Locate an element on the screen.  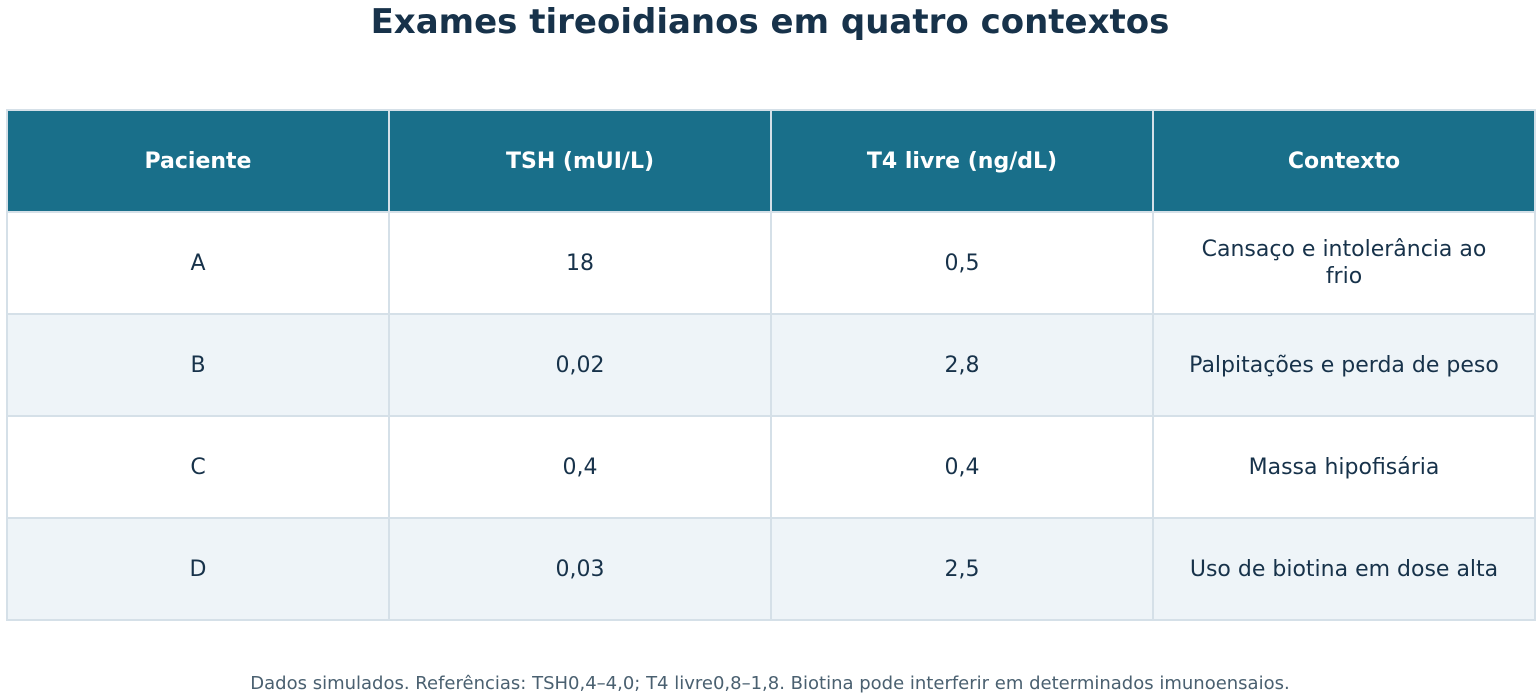
tsh-cell: 0,03 is located at coordinates (580, 569).